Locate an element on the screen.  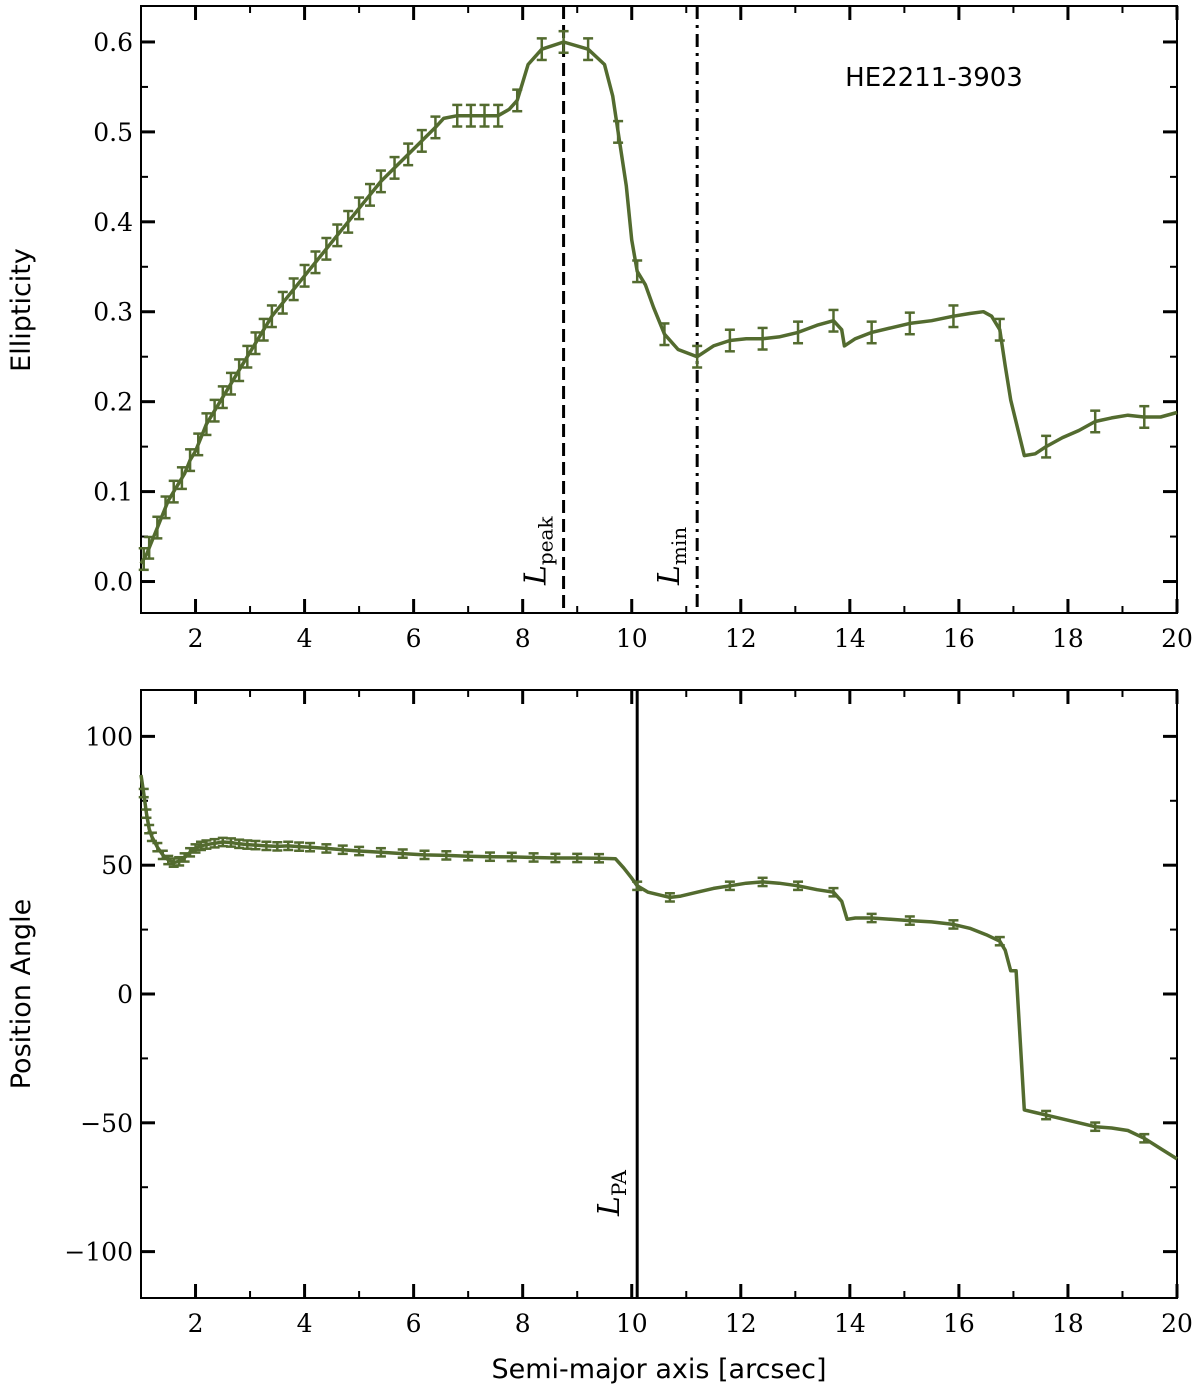
reference-line-label: LPA is located at coordinates (611, 1193).